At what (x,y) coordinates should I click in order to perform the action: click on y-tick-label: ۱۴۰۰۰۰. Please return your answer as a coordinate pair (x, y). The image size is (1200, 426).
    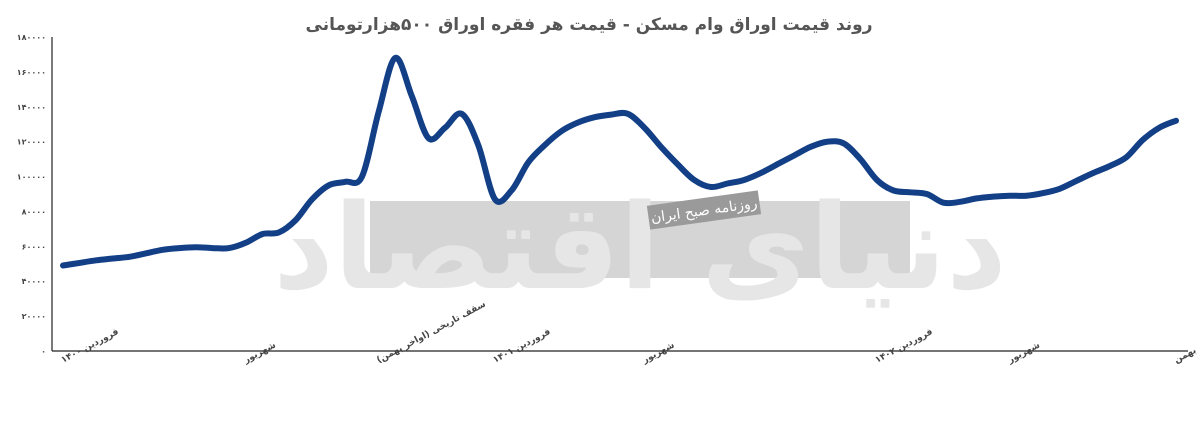
    Looking at the image, I should click on (31, 107).